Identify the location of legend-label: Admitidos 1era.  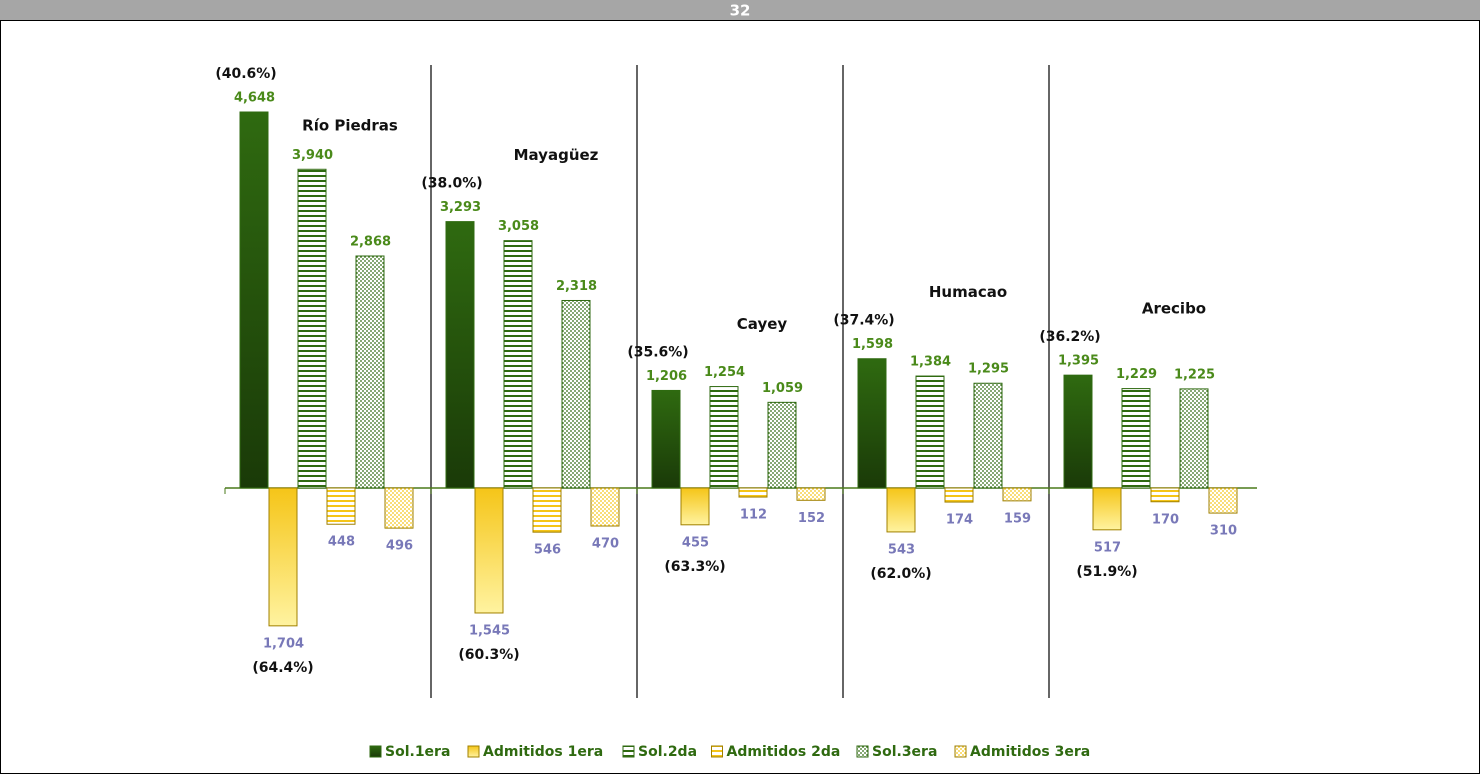
(543, 752).